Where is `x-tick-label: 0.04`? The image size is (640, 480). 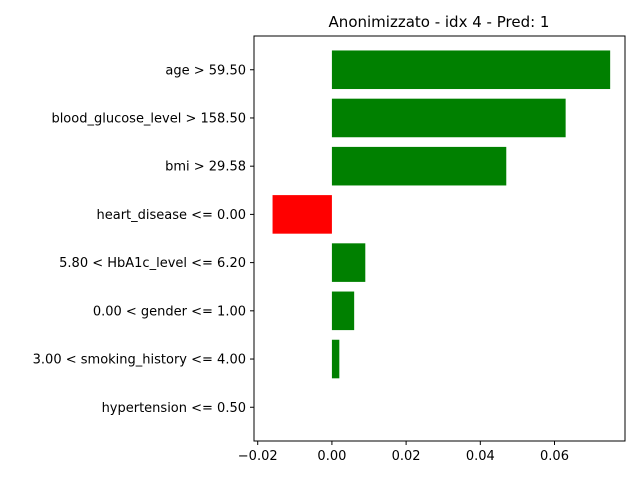
x-tick-label: 0.04 is located at coordinates (480, 456).